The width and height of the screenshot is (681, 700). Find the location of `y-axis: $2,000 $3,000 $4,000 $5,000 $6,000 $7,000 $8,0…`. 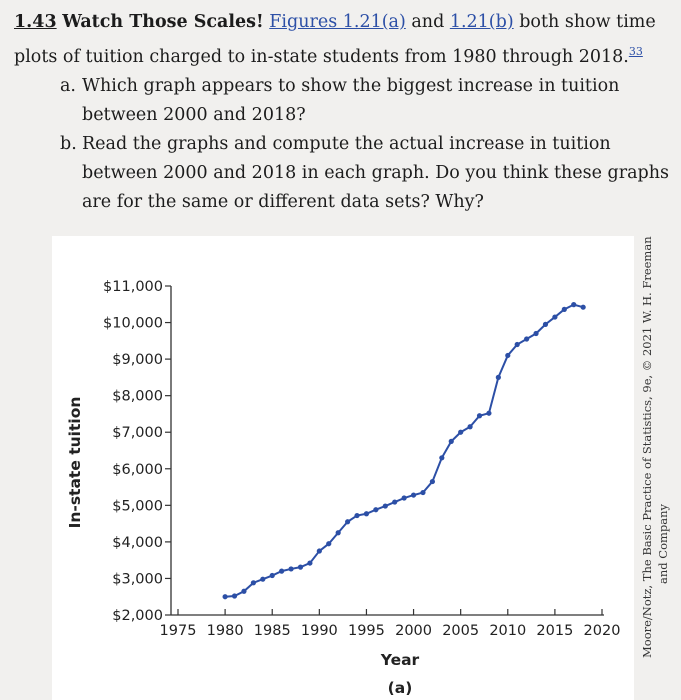

y-axis: $2,000 $3,000 $4,000 $5,000 $6,000 $7,000 $8,0… is located at coordinates (137, 451).